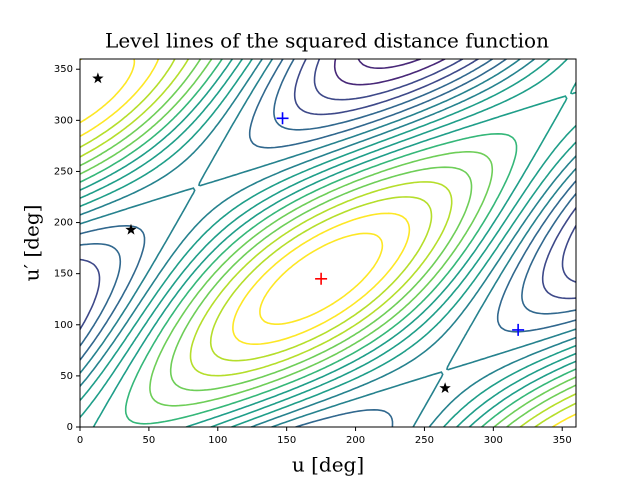  Describe the element at coordinates (424, 440) in the screenshot. I see `x-tick-label: 250` at that location.